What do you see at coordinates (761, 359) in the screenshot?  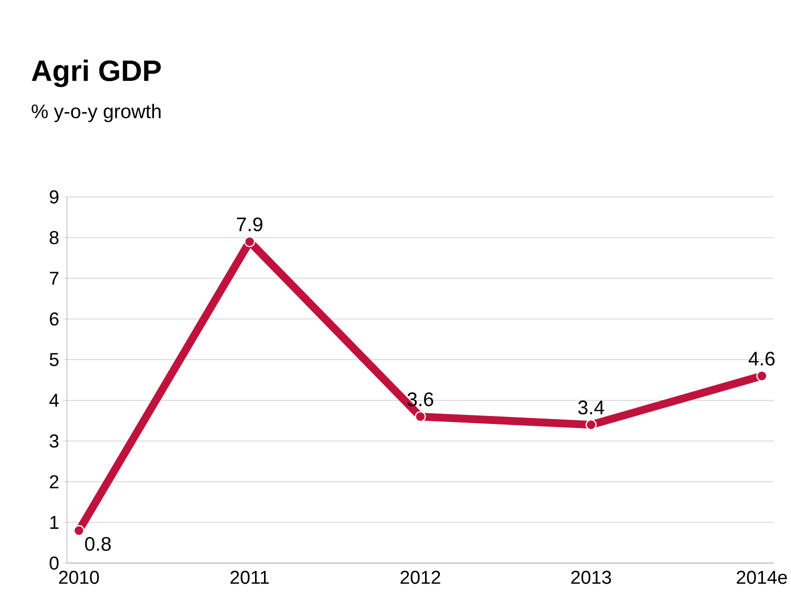 I see `data-label: 4.6` at bounding box center [761, 359].